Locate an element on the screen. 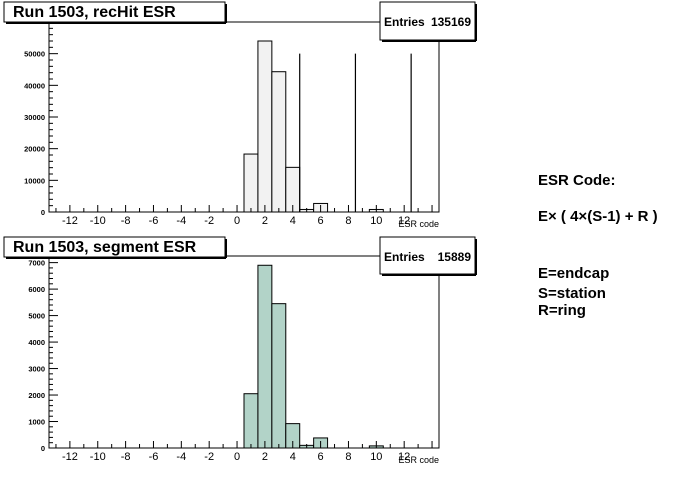  y-tick-label: 7000 is located at coordinates (36, 263).